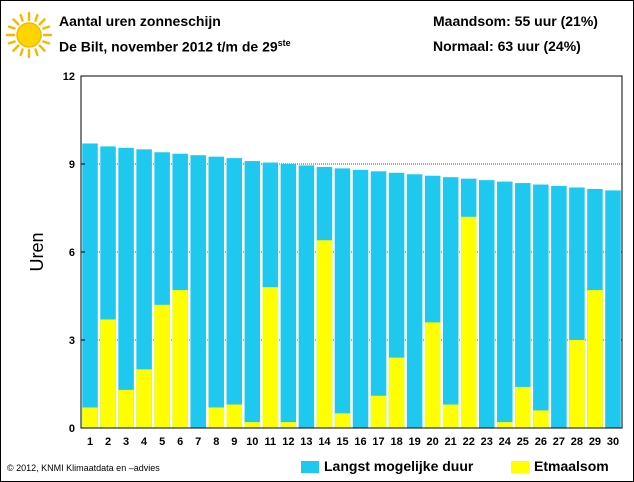 Image resolution: width=634 pixels, height=482 pixels. I want to click on legend-label-max-duration: Langst mogelijke duur, so click(399, 466).